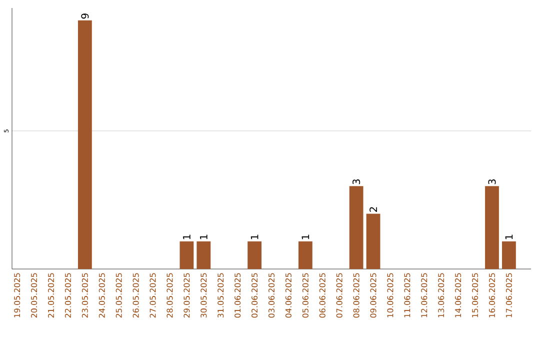 The image size is (540, 340). I want to click on data-label: 2, so click(373, 209).